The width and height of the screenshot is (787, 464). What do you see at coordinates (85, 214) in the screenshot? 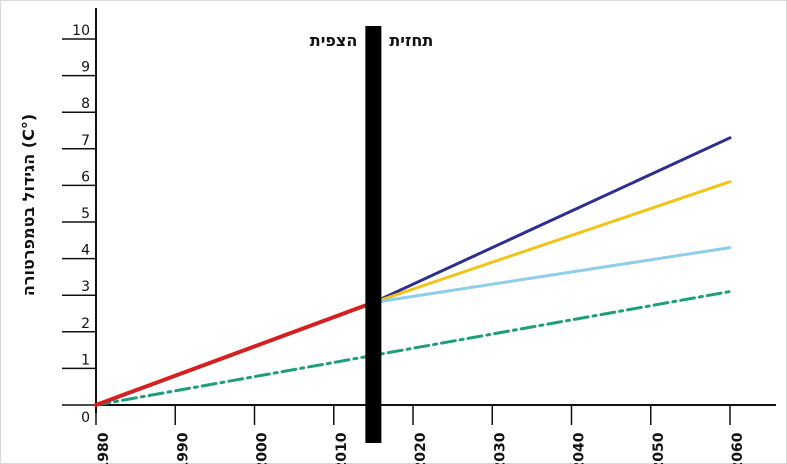
I see `y-tick-label: 5` at bounding box center [85, 214].